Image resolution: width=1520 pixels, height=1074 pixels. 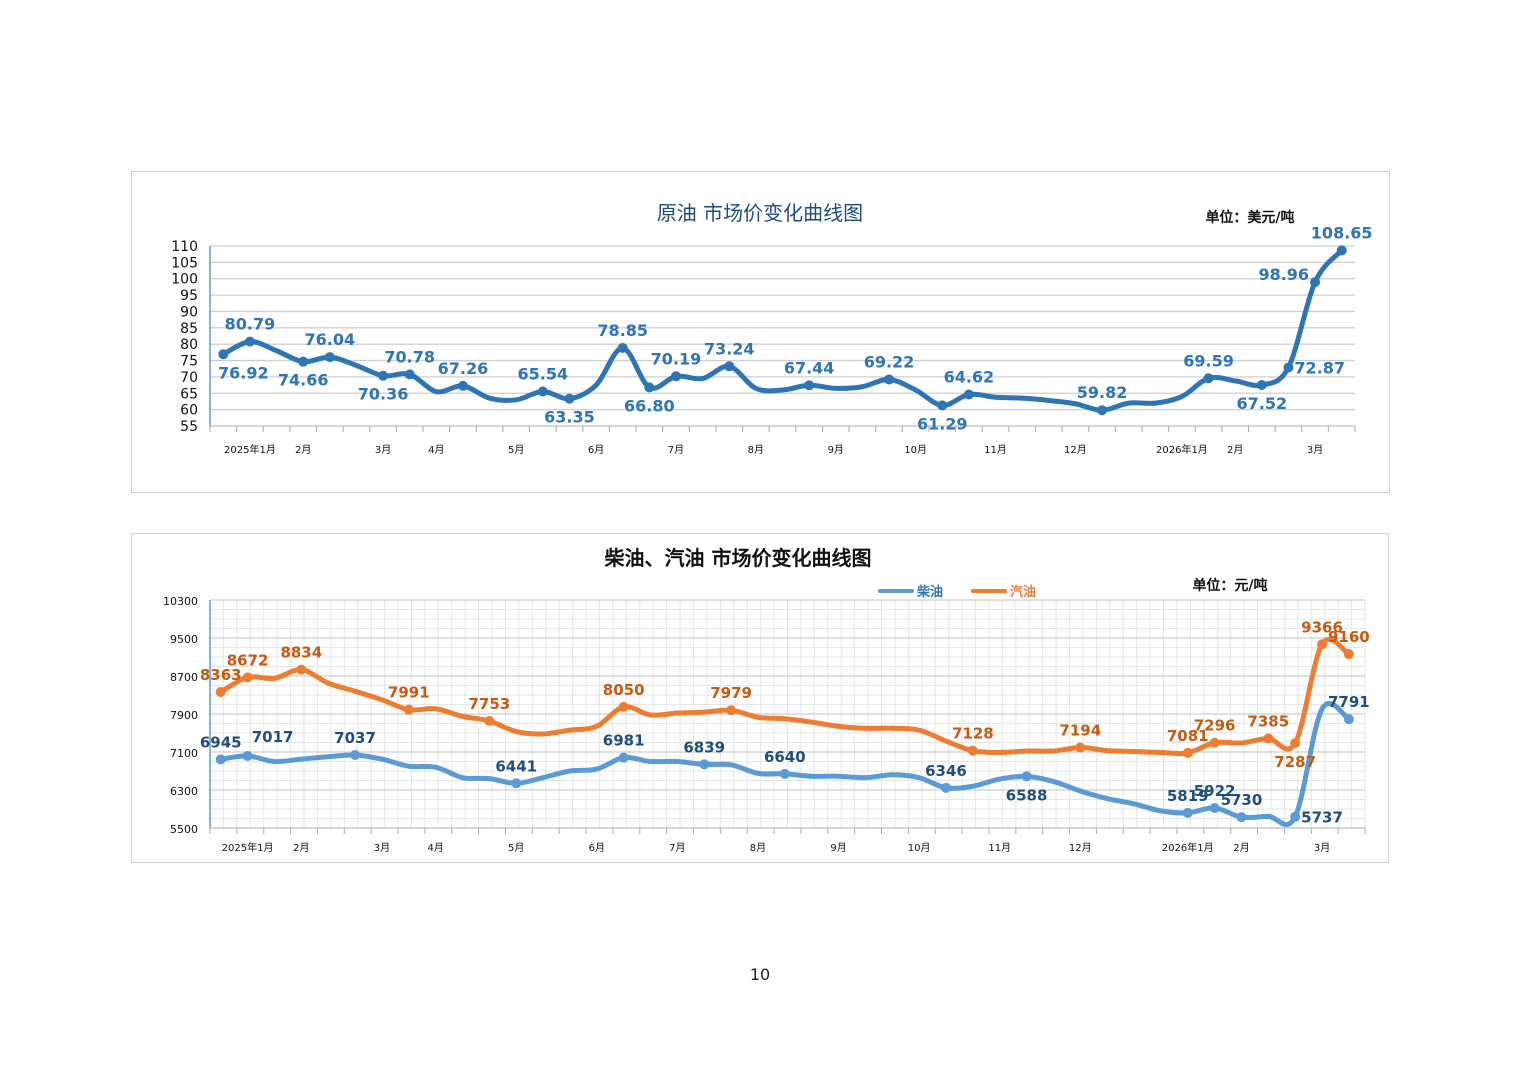 I want to click on data-label: 6945, so click(x=221, y=742).